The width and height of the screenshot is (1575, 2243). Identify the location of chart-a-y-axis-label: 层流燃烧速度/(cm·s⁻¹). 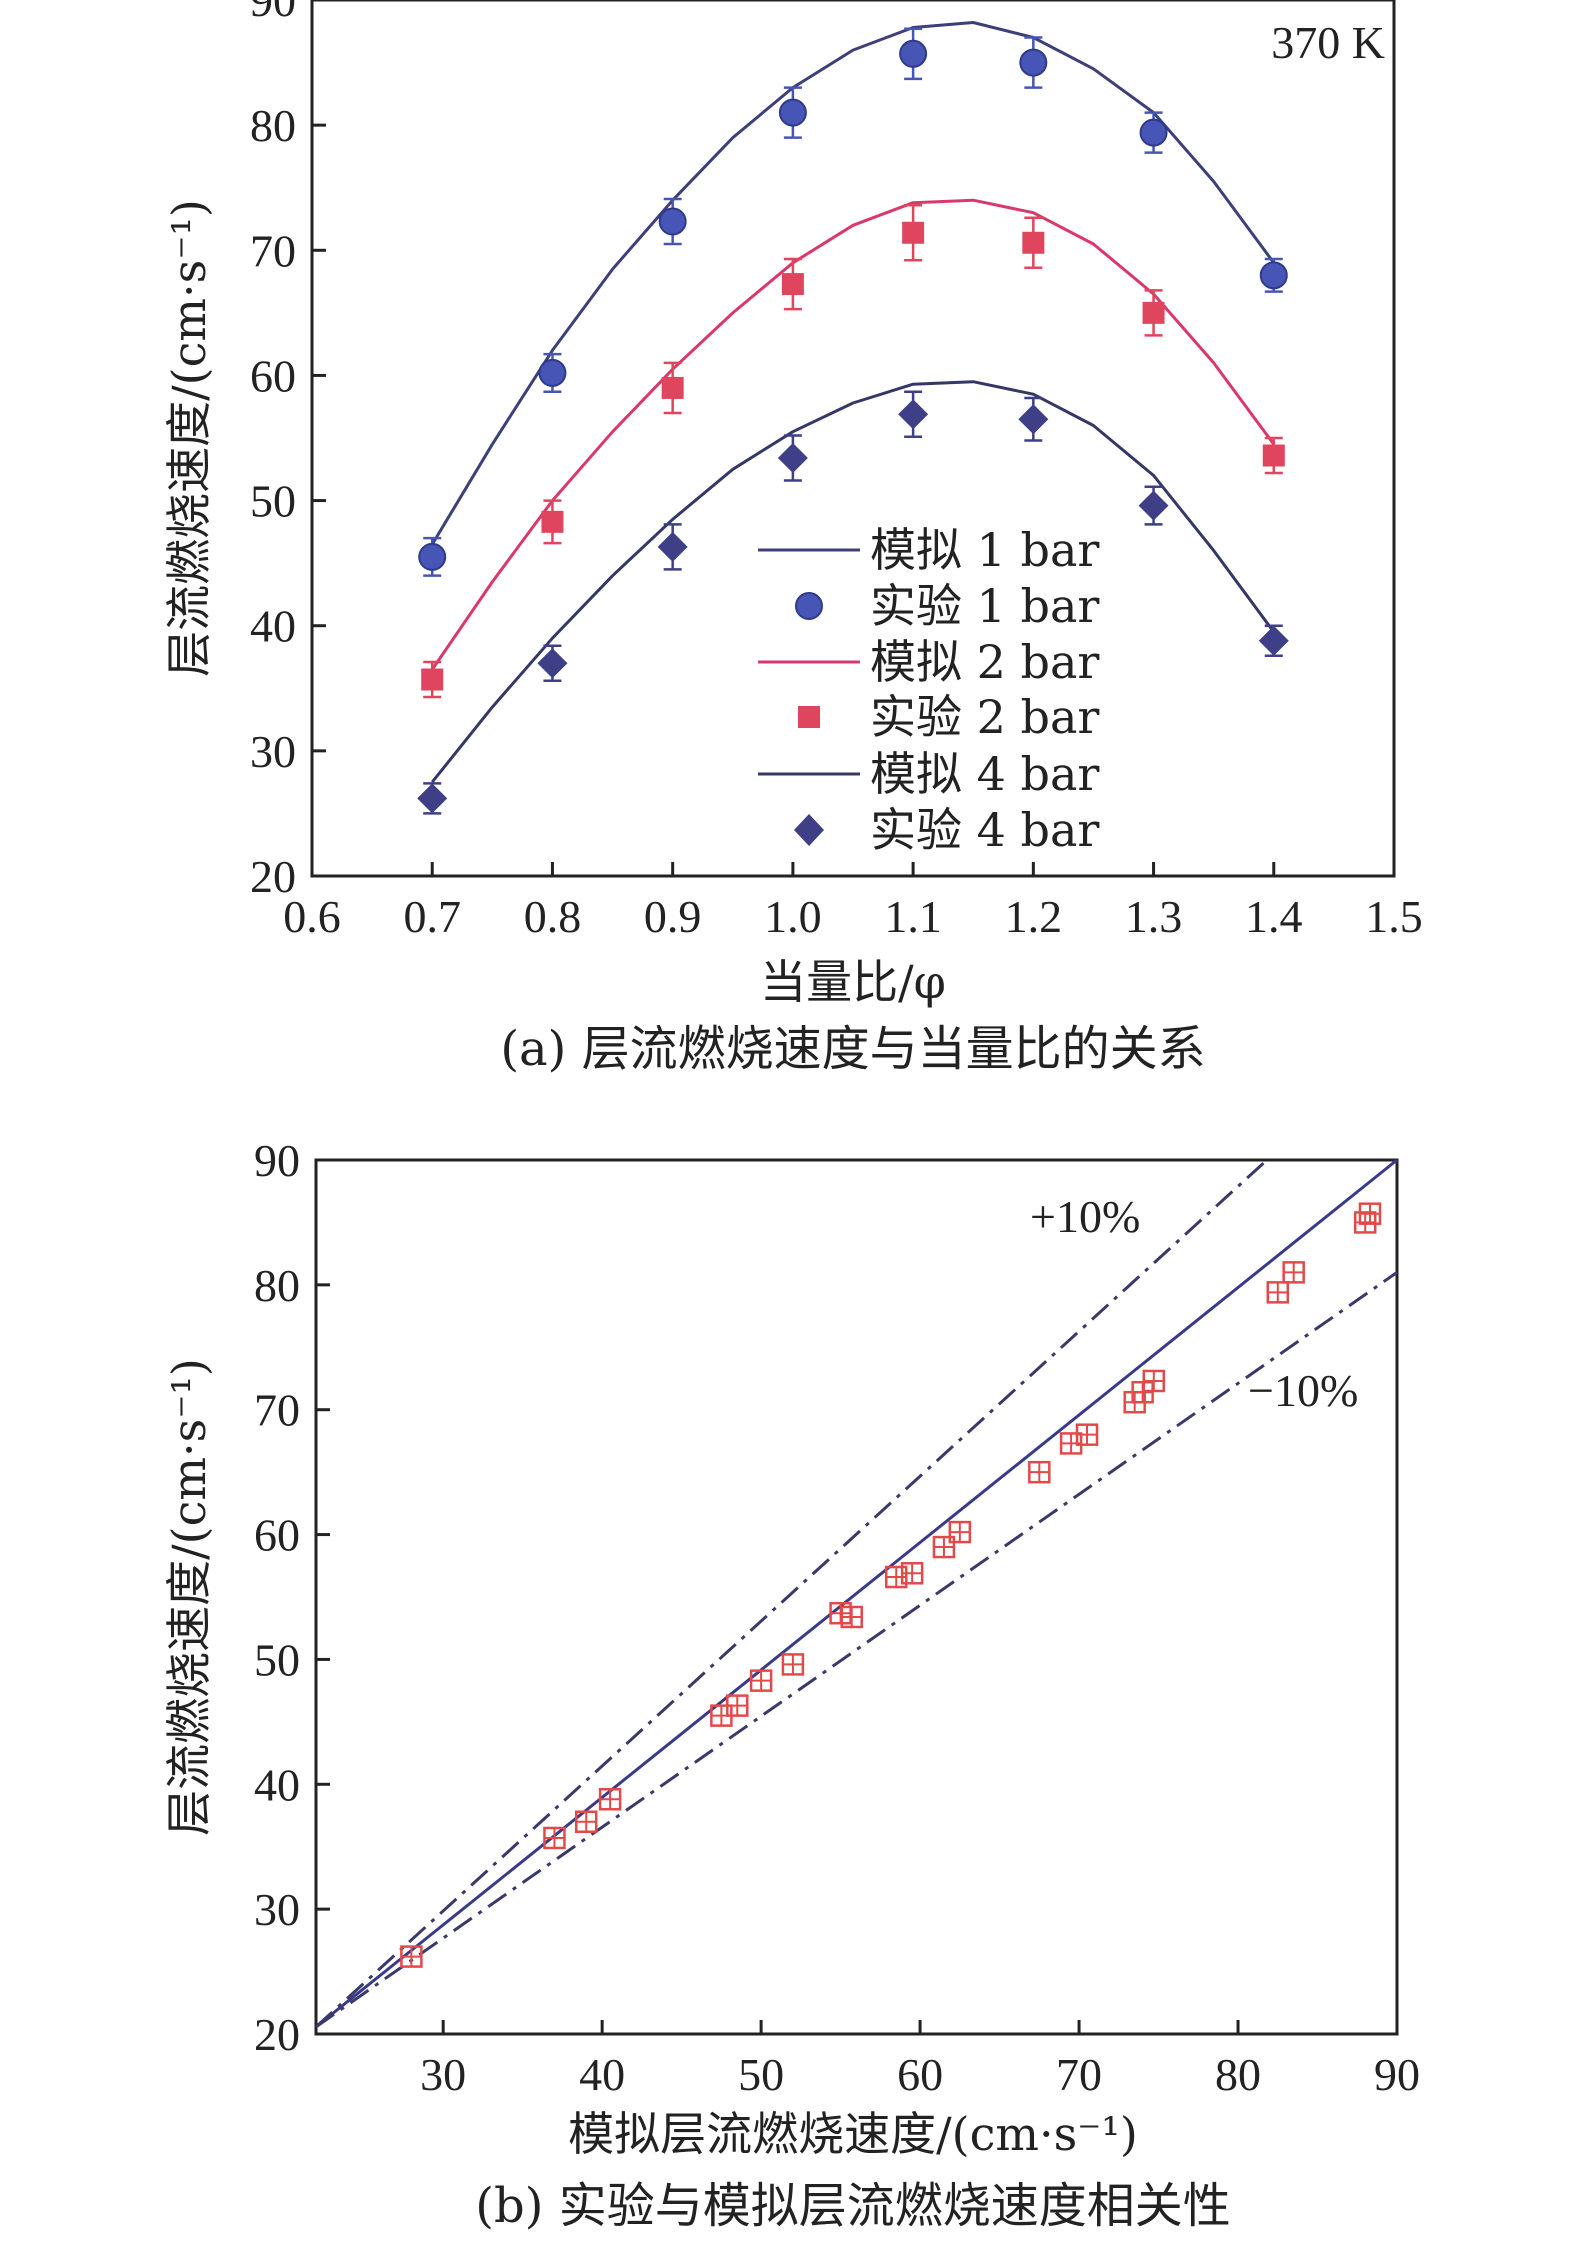
(189, 438).